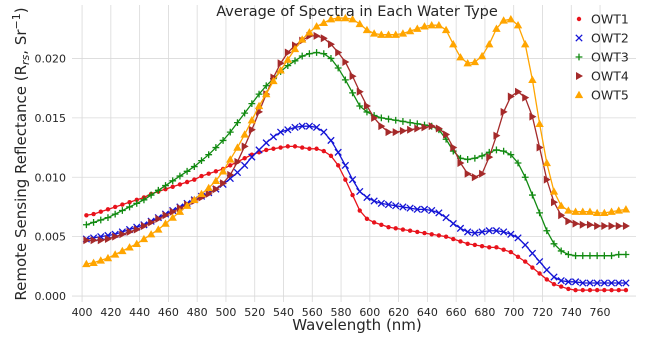 The width and height of the screenshot is (654, 339). Describe the element at coordinates (579, 76) in the screenshot. I see `legend-marker` at that location.